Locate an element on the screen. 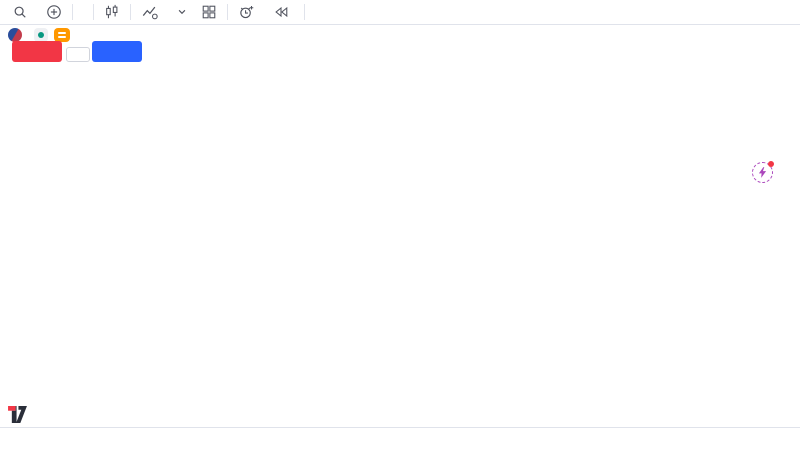 The image size is (800, 452). quick-menu-button is located at coordinates (62, 35).